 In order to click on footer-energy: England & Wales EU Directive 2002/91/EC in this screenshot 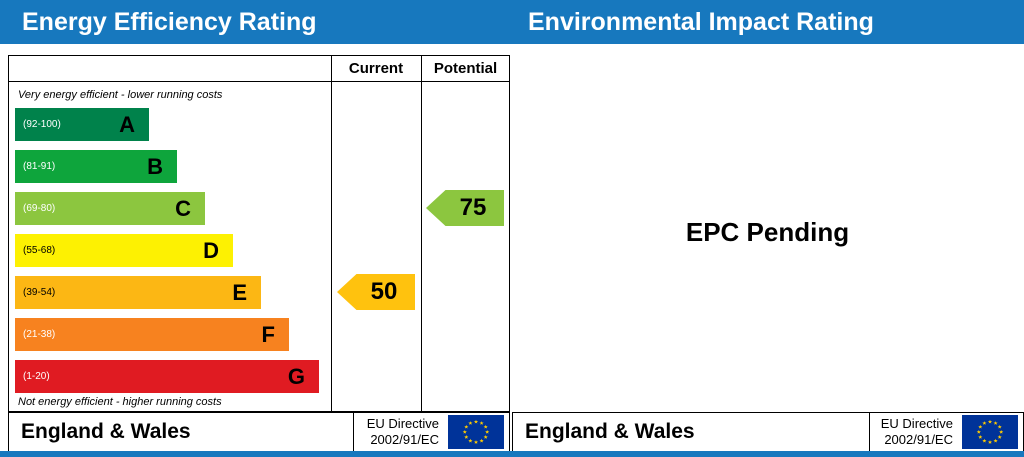, I will do `click(259, 432)`.